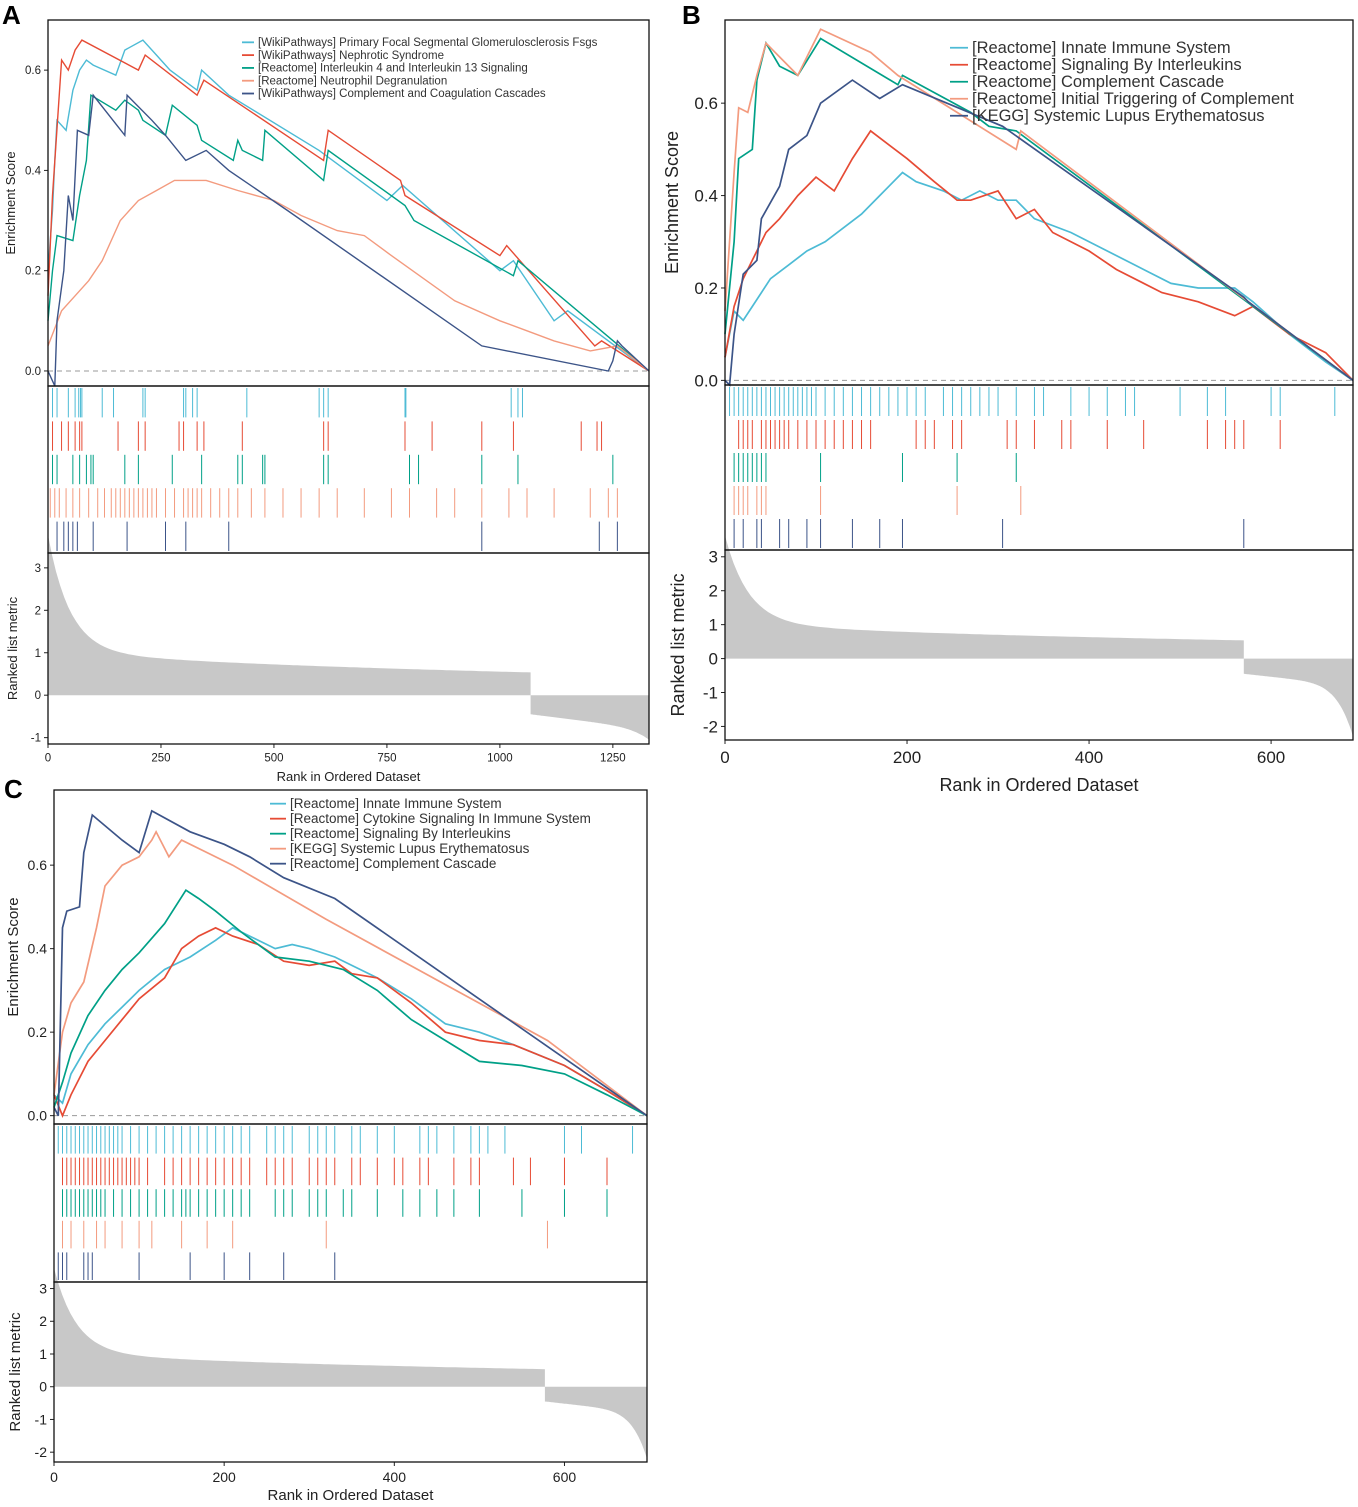 The width and height of the screenshot is (1358, 1507). Describe the element at coordinates (160, 759) in the screenshot. I see `x-tick-label: 250` at that location.